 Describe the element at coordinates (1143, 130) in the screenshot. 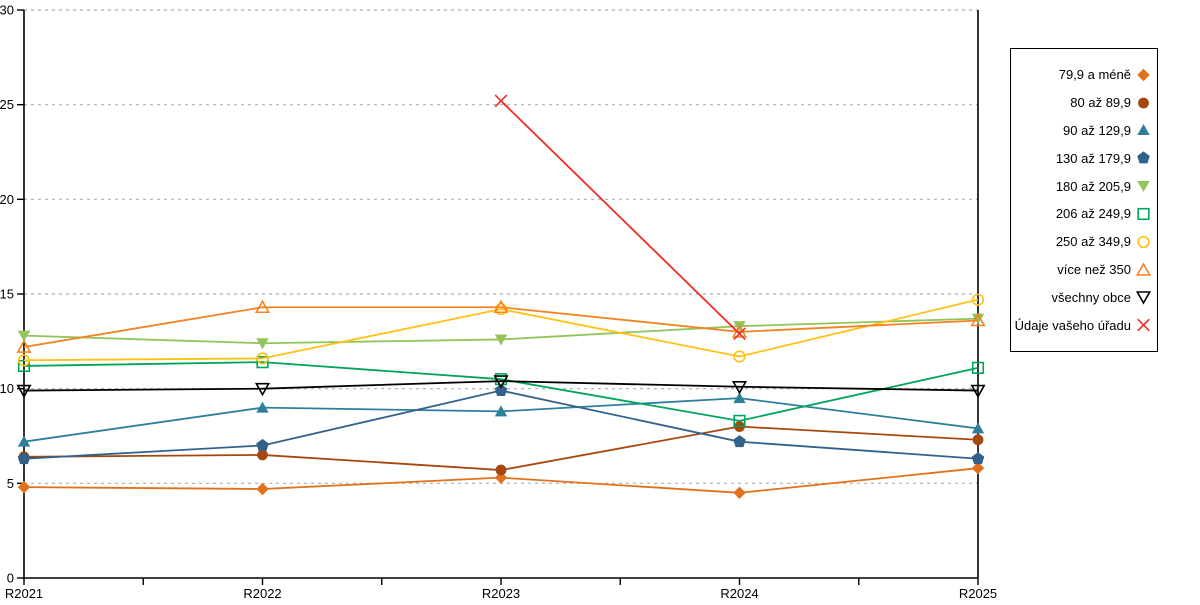

I see `triangle-up-icon` at that location.